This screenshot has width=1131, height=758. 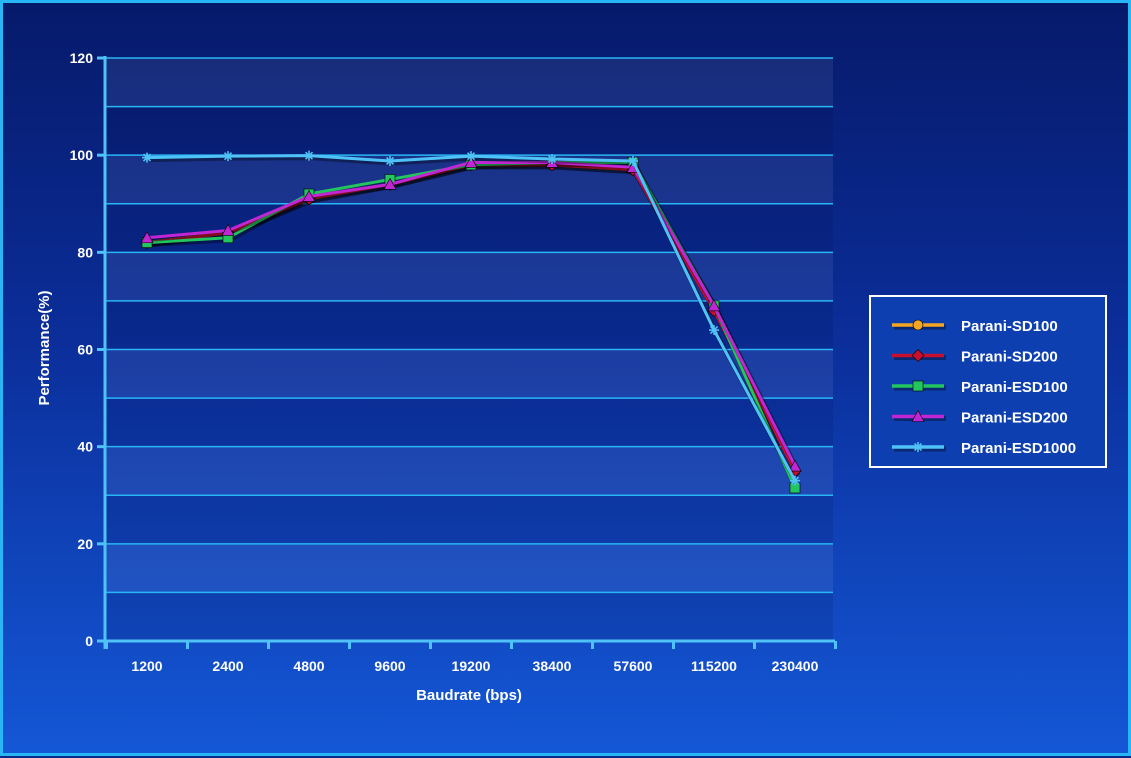 I want to click on legend-item: Parani-ESD100, so click(x=980, y=387).